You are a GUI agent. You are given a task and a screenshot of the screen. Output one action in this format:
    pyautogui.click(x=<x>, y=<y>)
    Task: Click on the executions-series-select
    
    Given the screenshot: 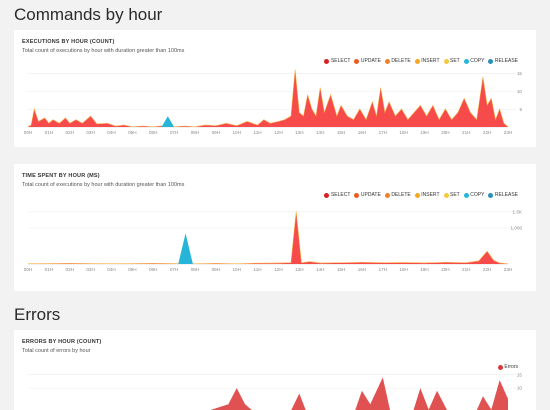 What is the action you would take?
    pyautogui.click(x=268, y=98)
    